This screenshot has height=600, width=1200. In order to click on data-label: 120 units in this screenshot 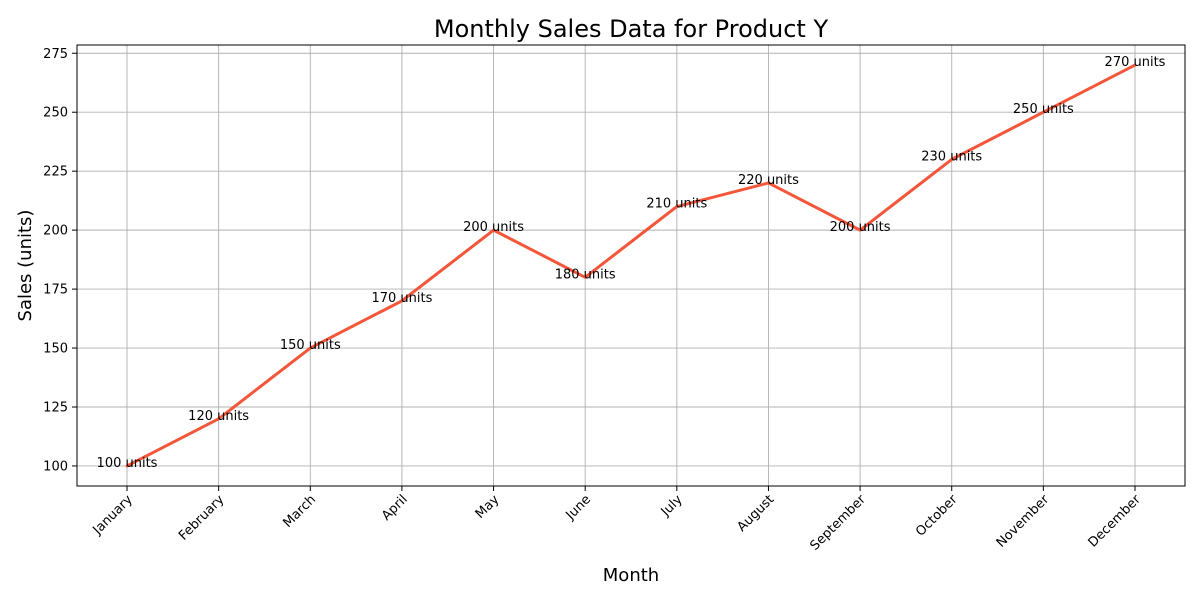, I will do `click(218, 416)`.